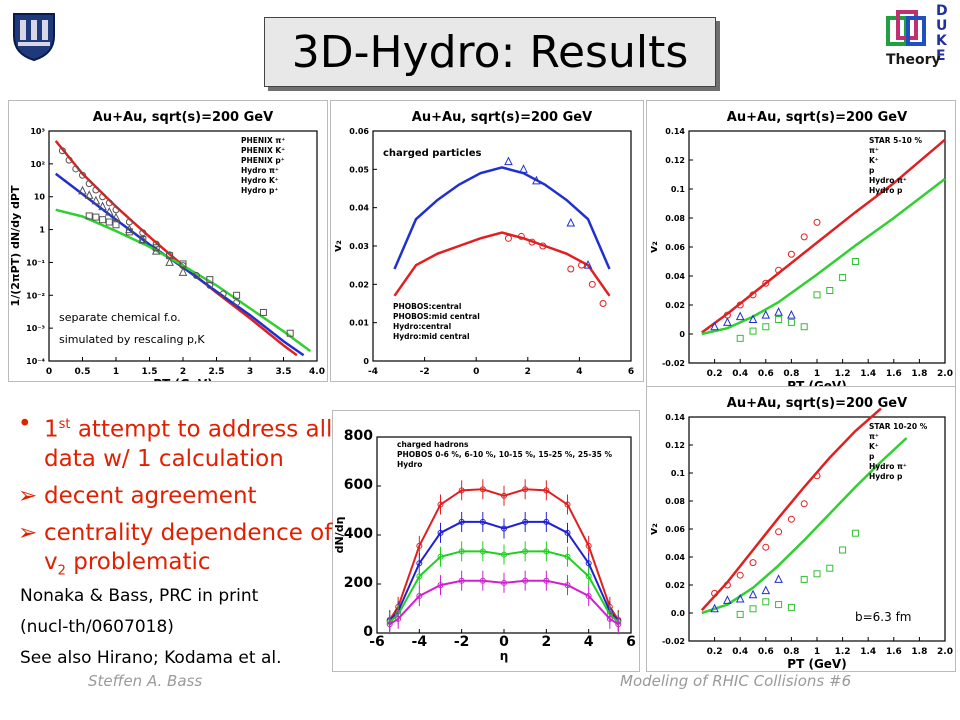  What do you see at coordinates (188, 549) in the screenshot?
I see `bullet-text: centrality dependence of v2 problematic` at bounding box center [188, 549].